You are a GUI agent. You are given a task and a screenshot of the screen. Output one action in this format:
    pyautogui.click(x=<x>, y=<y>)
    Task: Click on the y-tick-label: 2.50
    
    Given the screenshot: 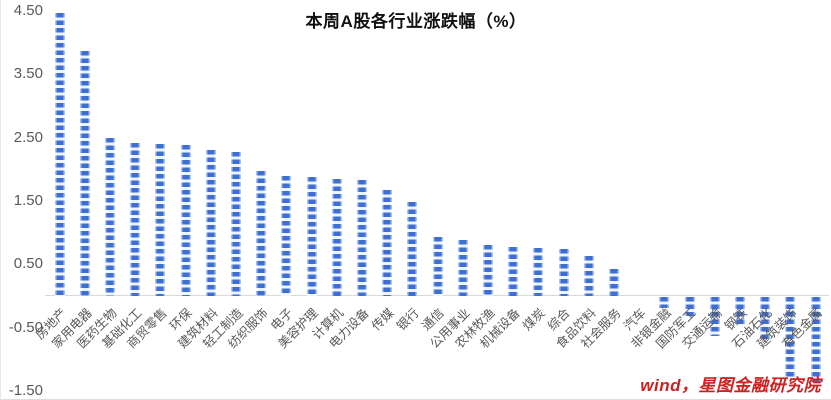 What is the action you would take?
    pyautogui.click(x=28, y=137)
    